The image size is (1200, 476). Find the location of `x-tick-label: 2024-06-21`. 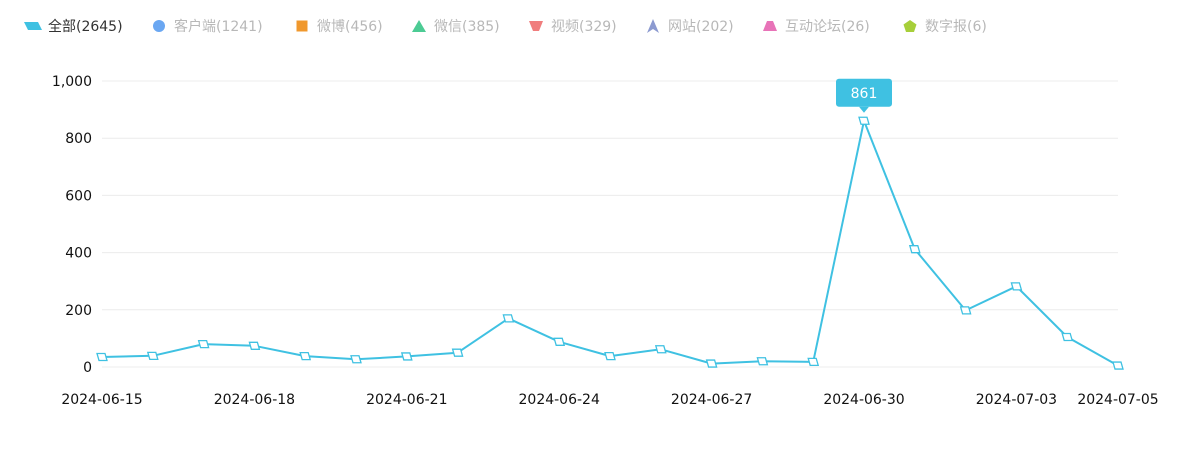

x-tick-label: 2024-06-21 is located at coordinates (406, 400).